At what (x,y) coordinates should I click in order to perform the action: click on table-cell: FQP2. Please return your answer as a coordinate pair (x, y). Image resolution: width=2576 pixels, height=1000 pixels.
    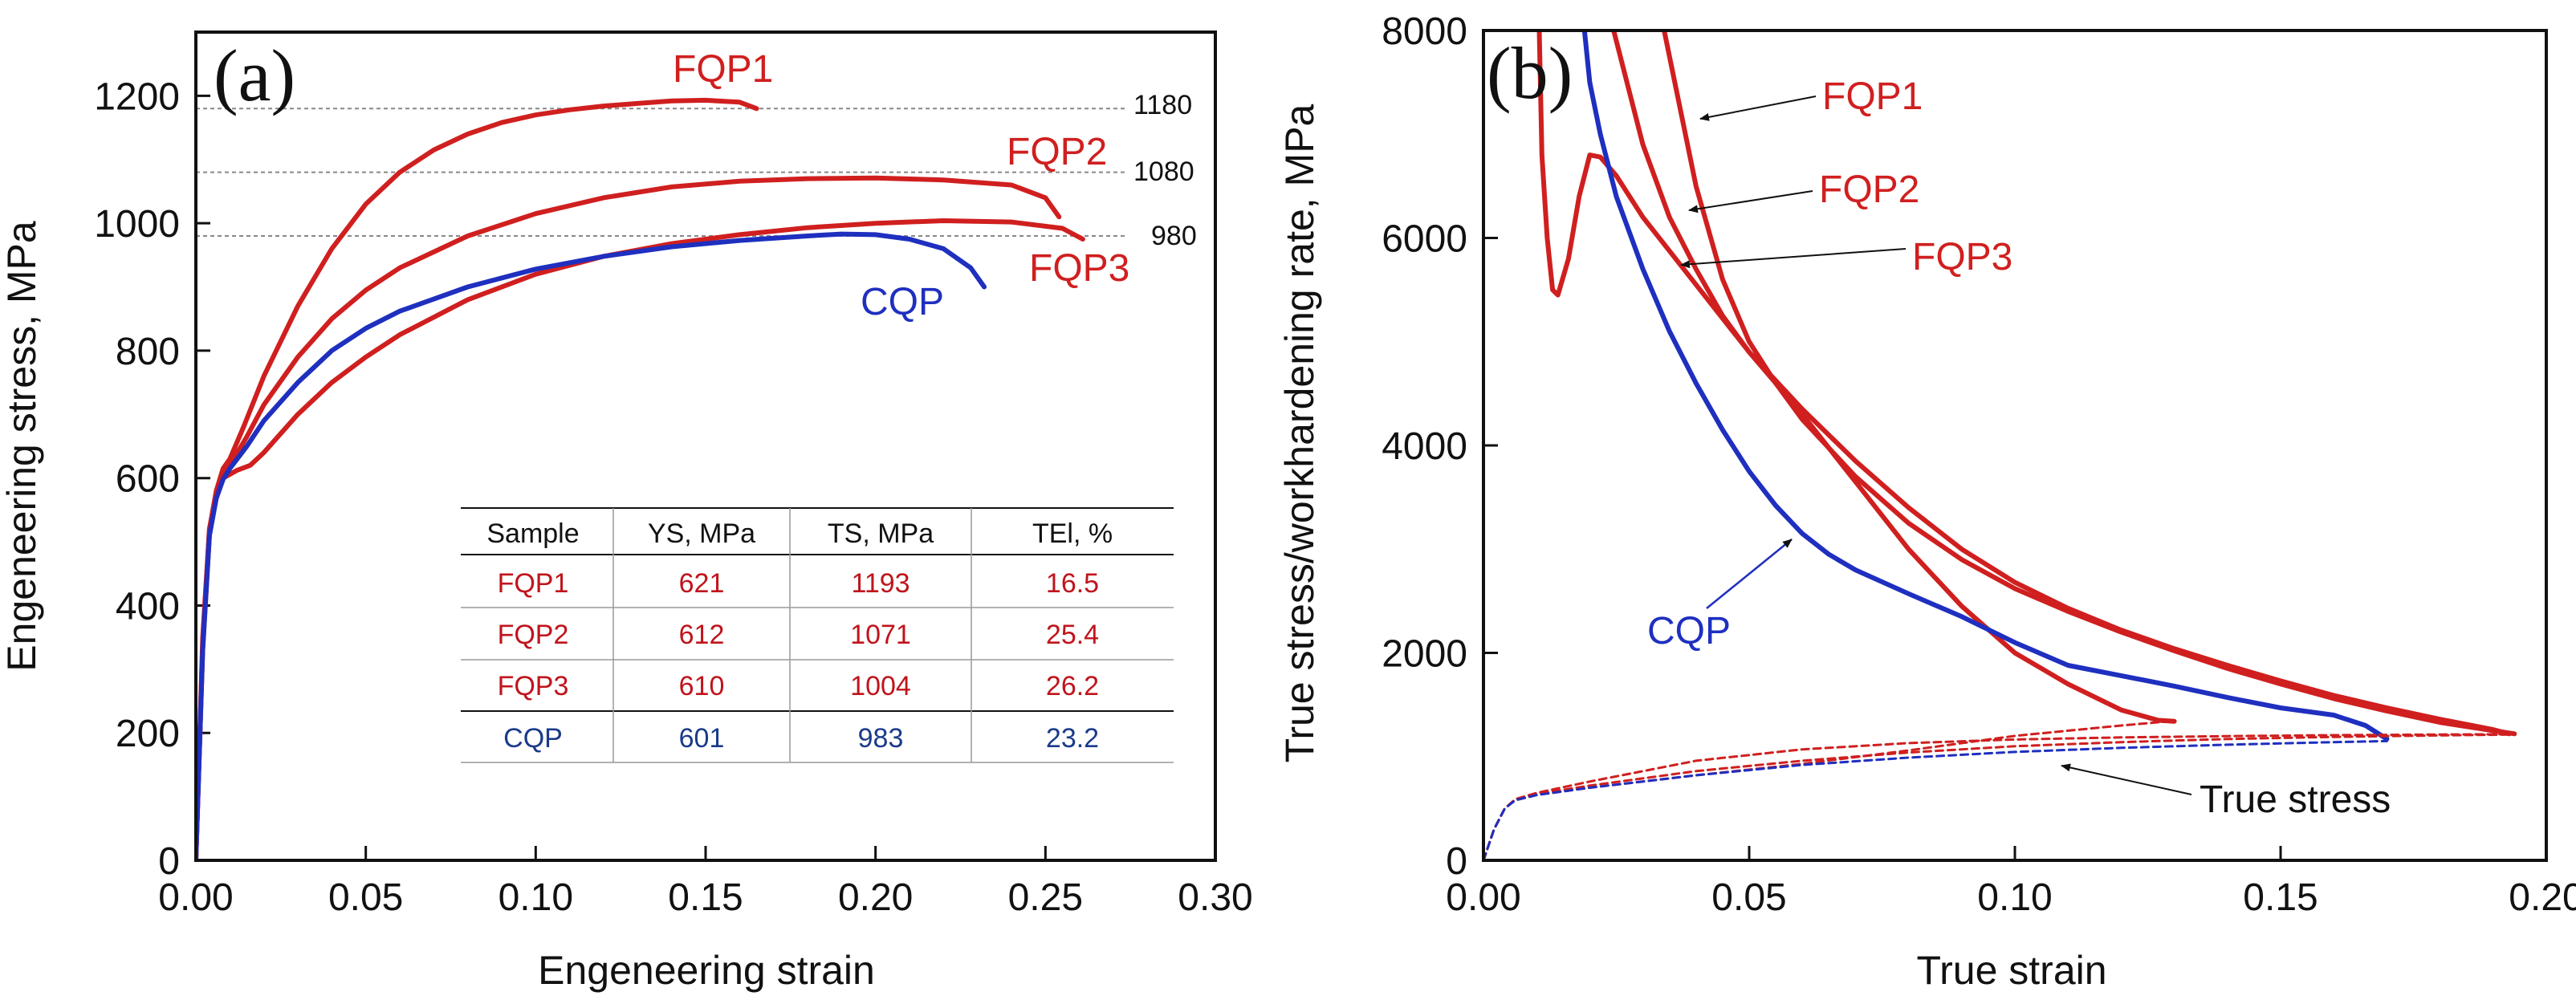
    Looking at the image, I should click on (533, 635).